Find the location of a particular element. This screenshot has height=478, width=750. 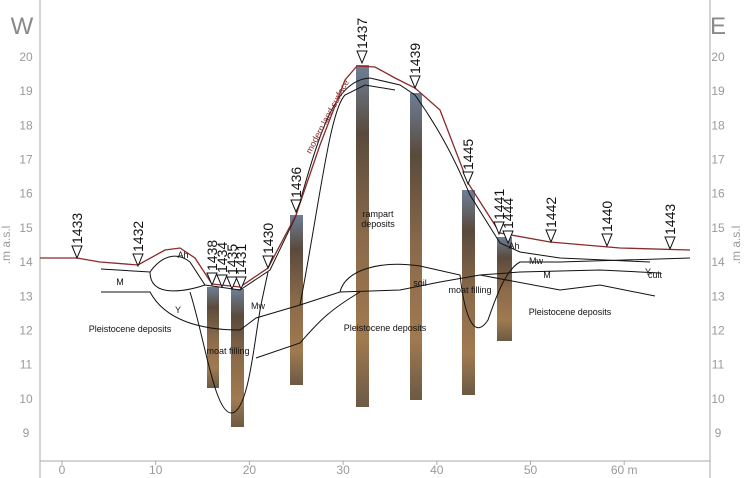

x-tick-label: 60 m is located at coordinates (624, 470).